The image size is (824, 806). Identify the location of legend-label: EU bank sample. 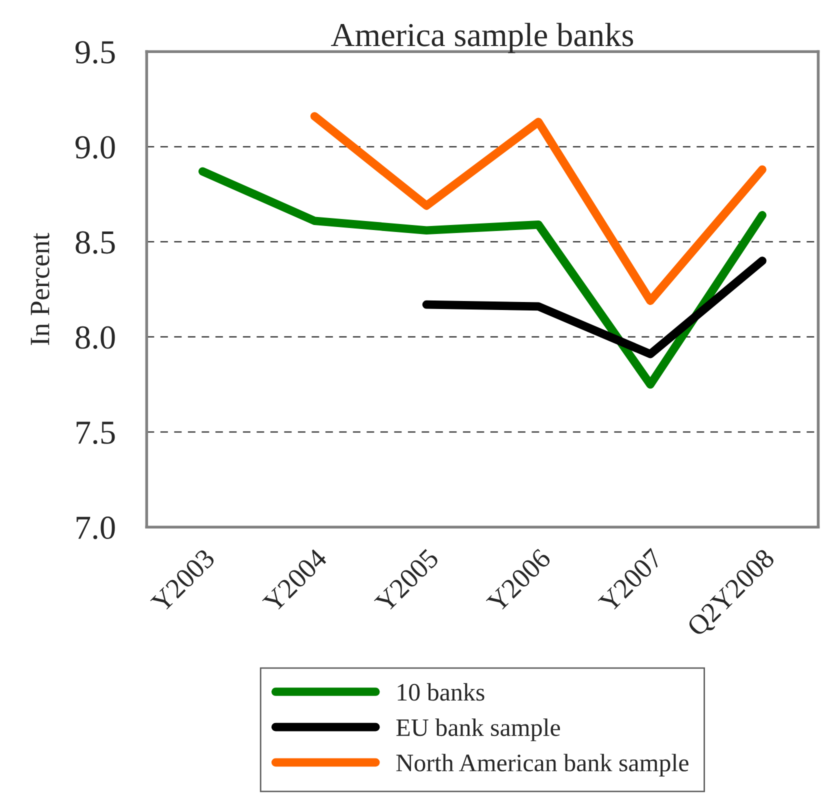
(478, 730).